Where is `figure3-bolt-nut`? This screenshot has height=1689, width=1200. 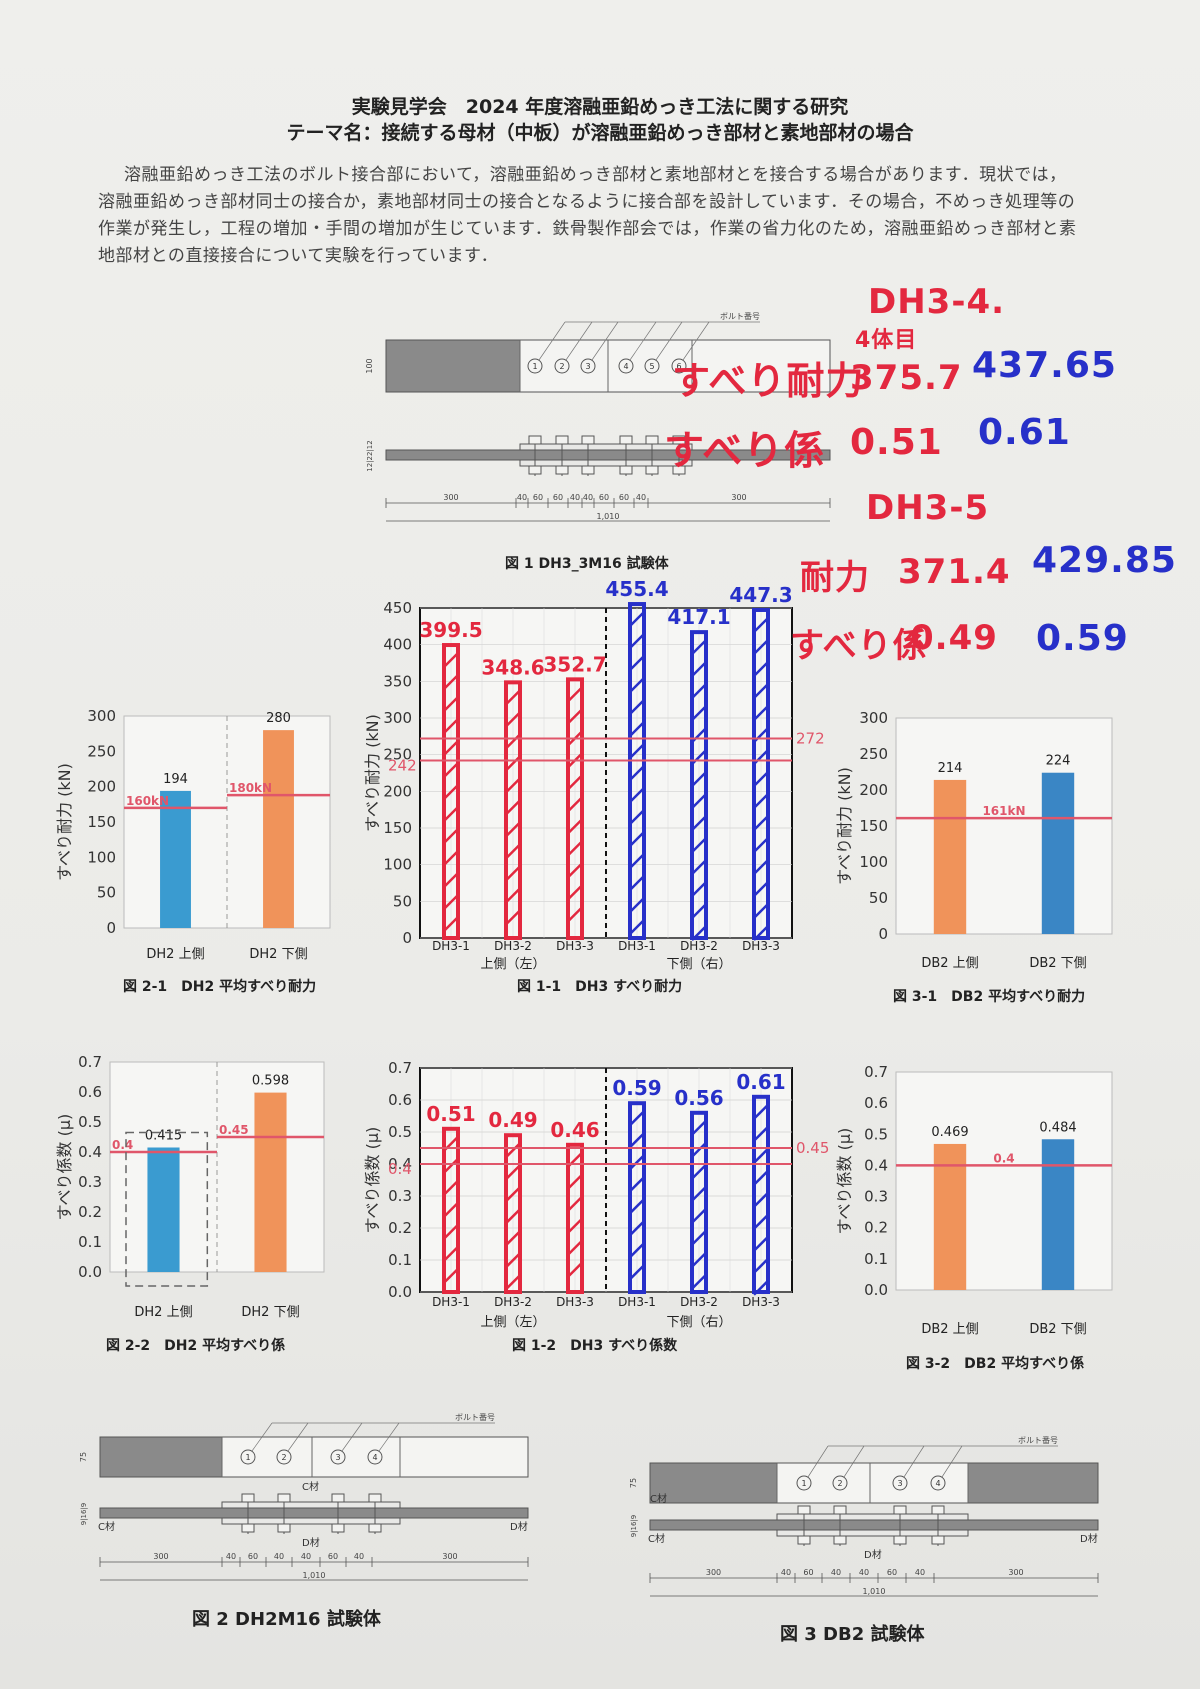 figure3-bolt-nut is located at coordinates (840, 1540).